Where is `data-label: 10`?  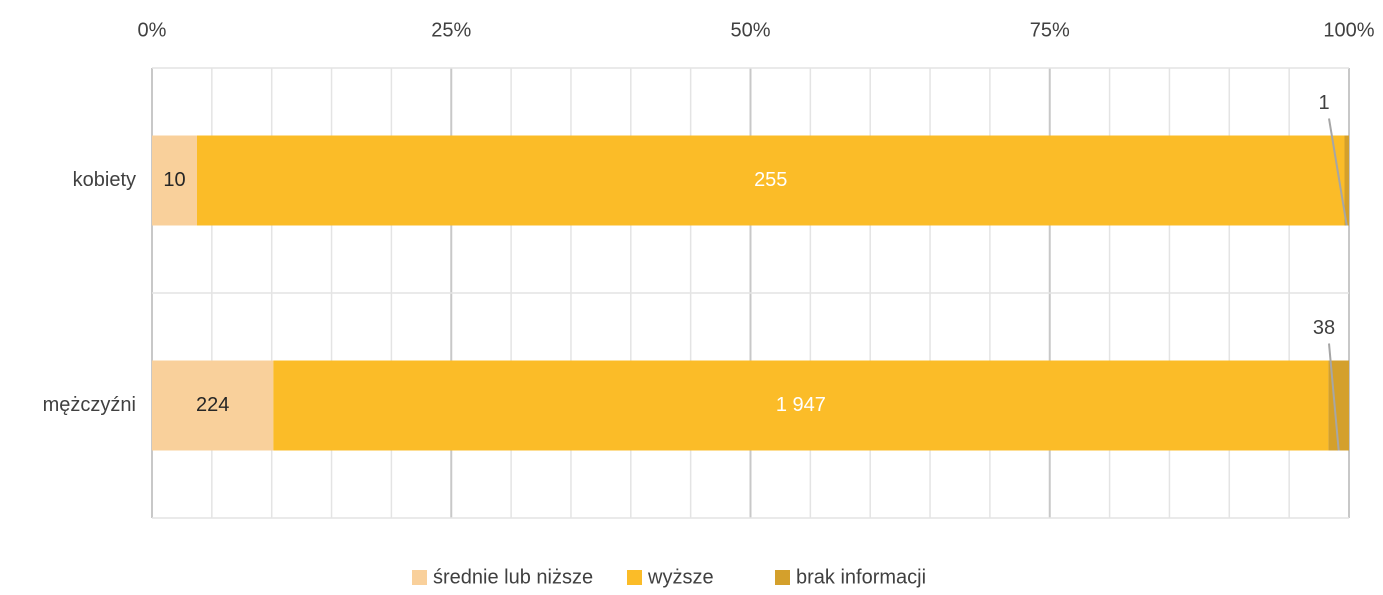
data-label: 10 is located at coordinates (174, 180).